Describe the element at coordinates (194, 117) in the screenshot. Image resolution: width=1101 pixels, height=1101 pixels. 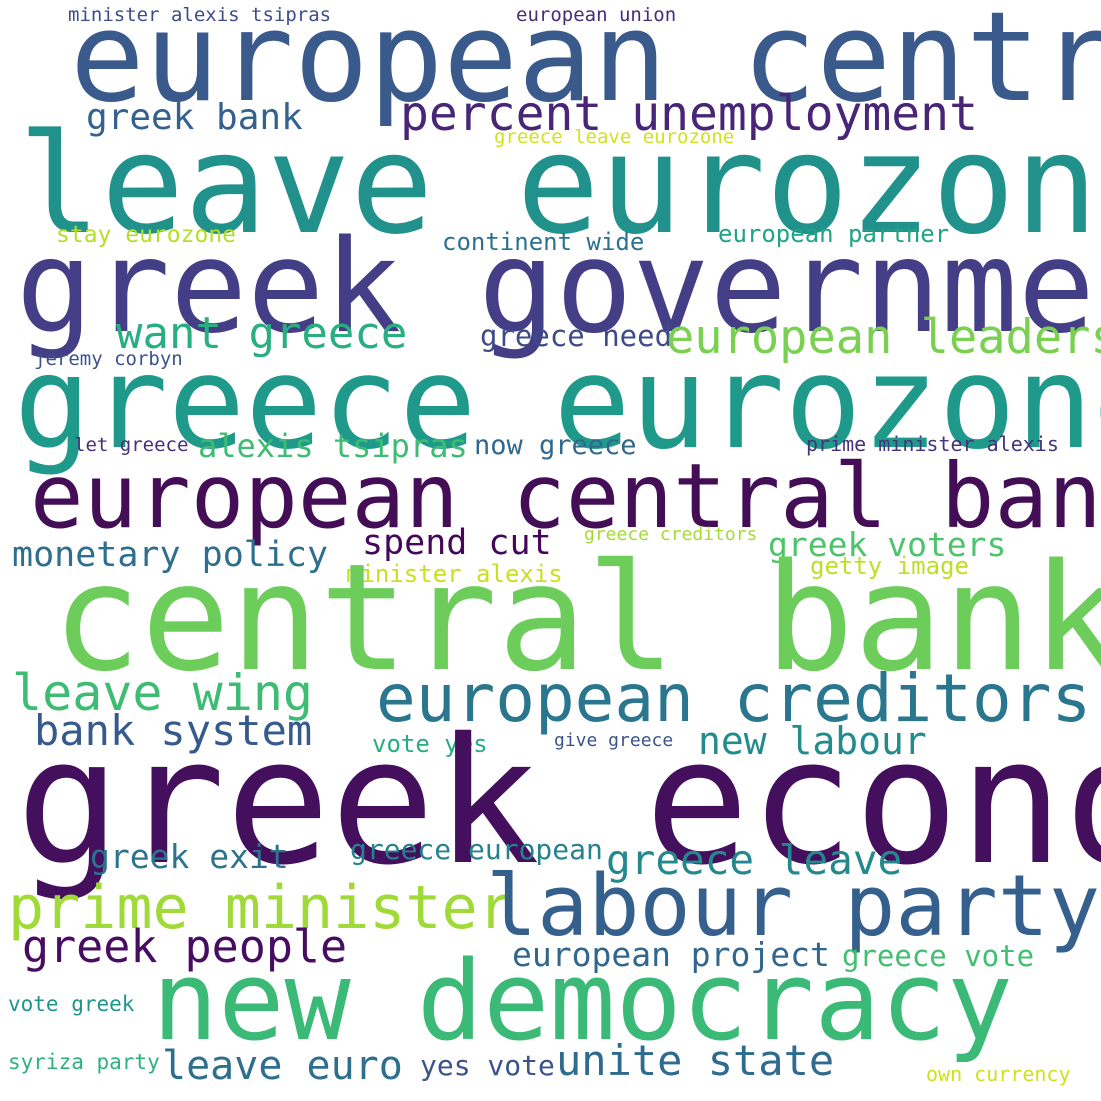
I see `word-greek-bank: greek bank` at that location.